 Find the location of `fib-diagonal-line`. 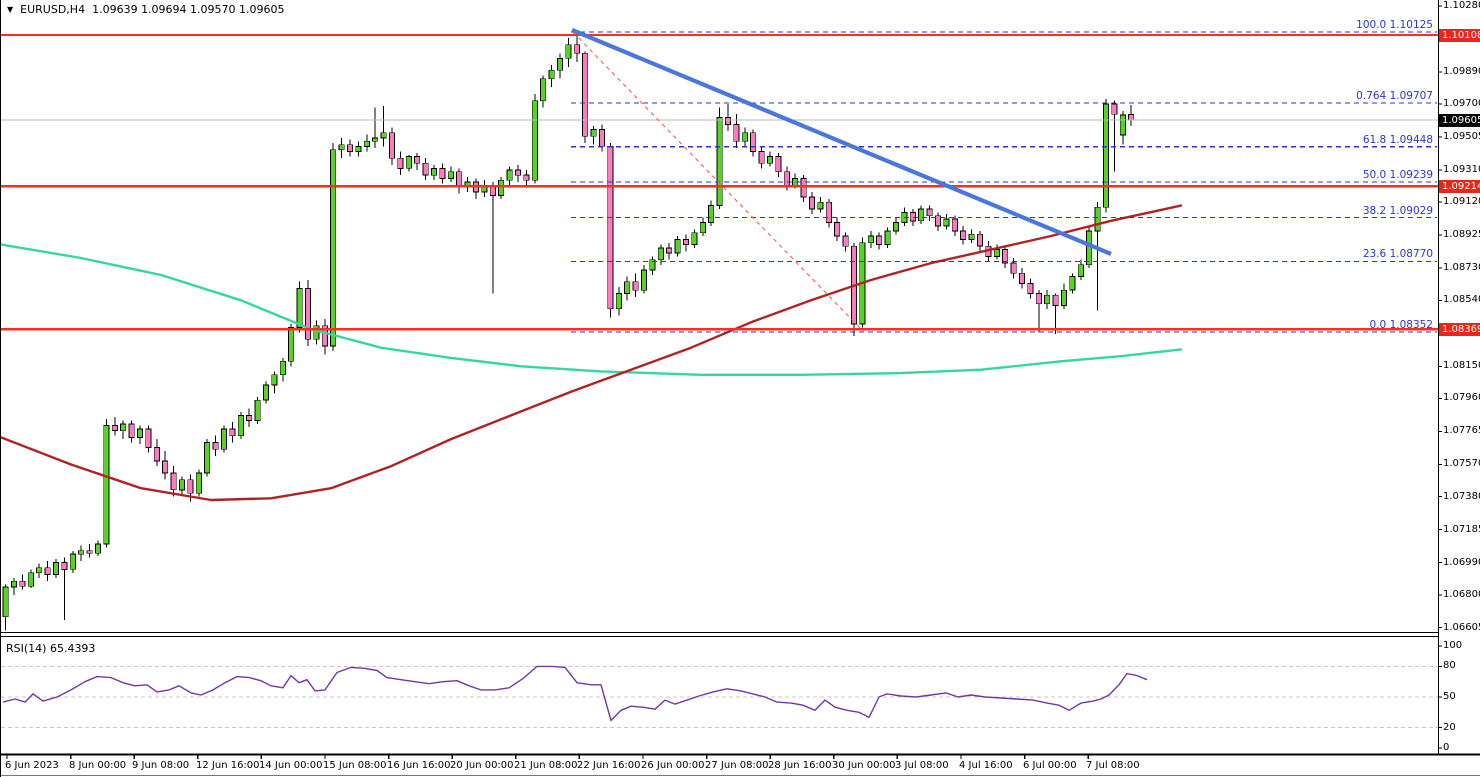

fib-diagonal-line is located at coordinates (718, 182).